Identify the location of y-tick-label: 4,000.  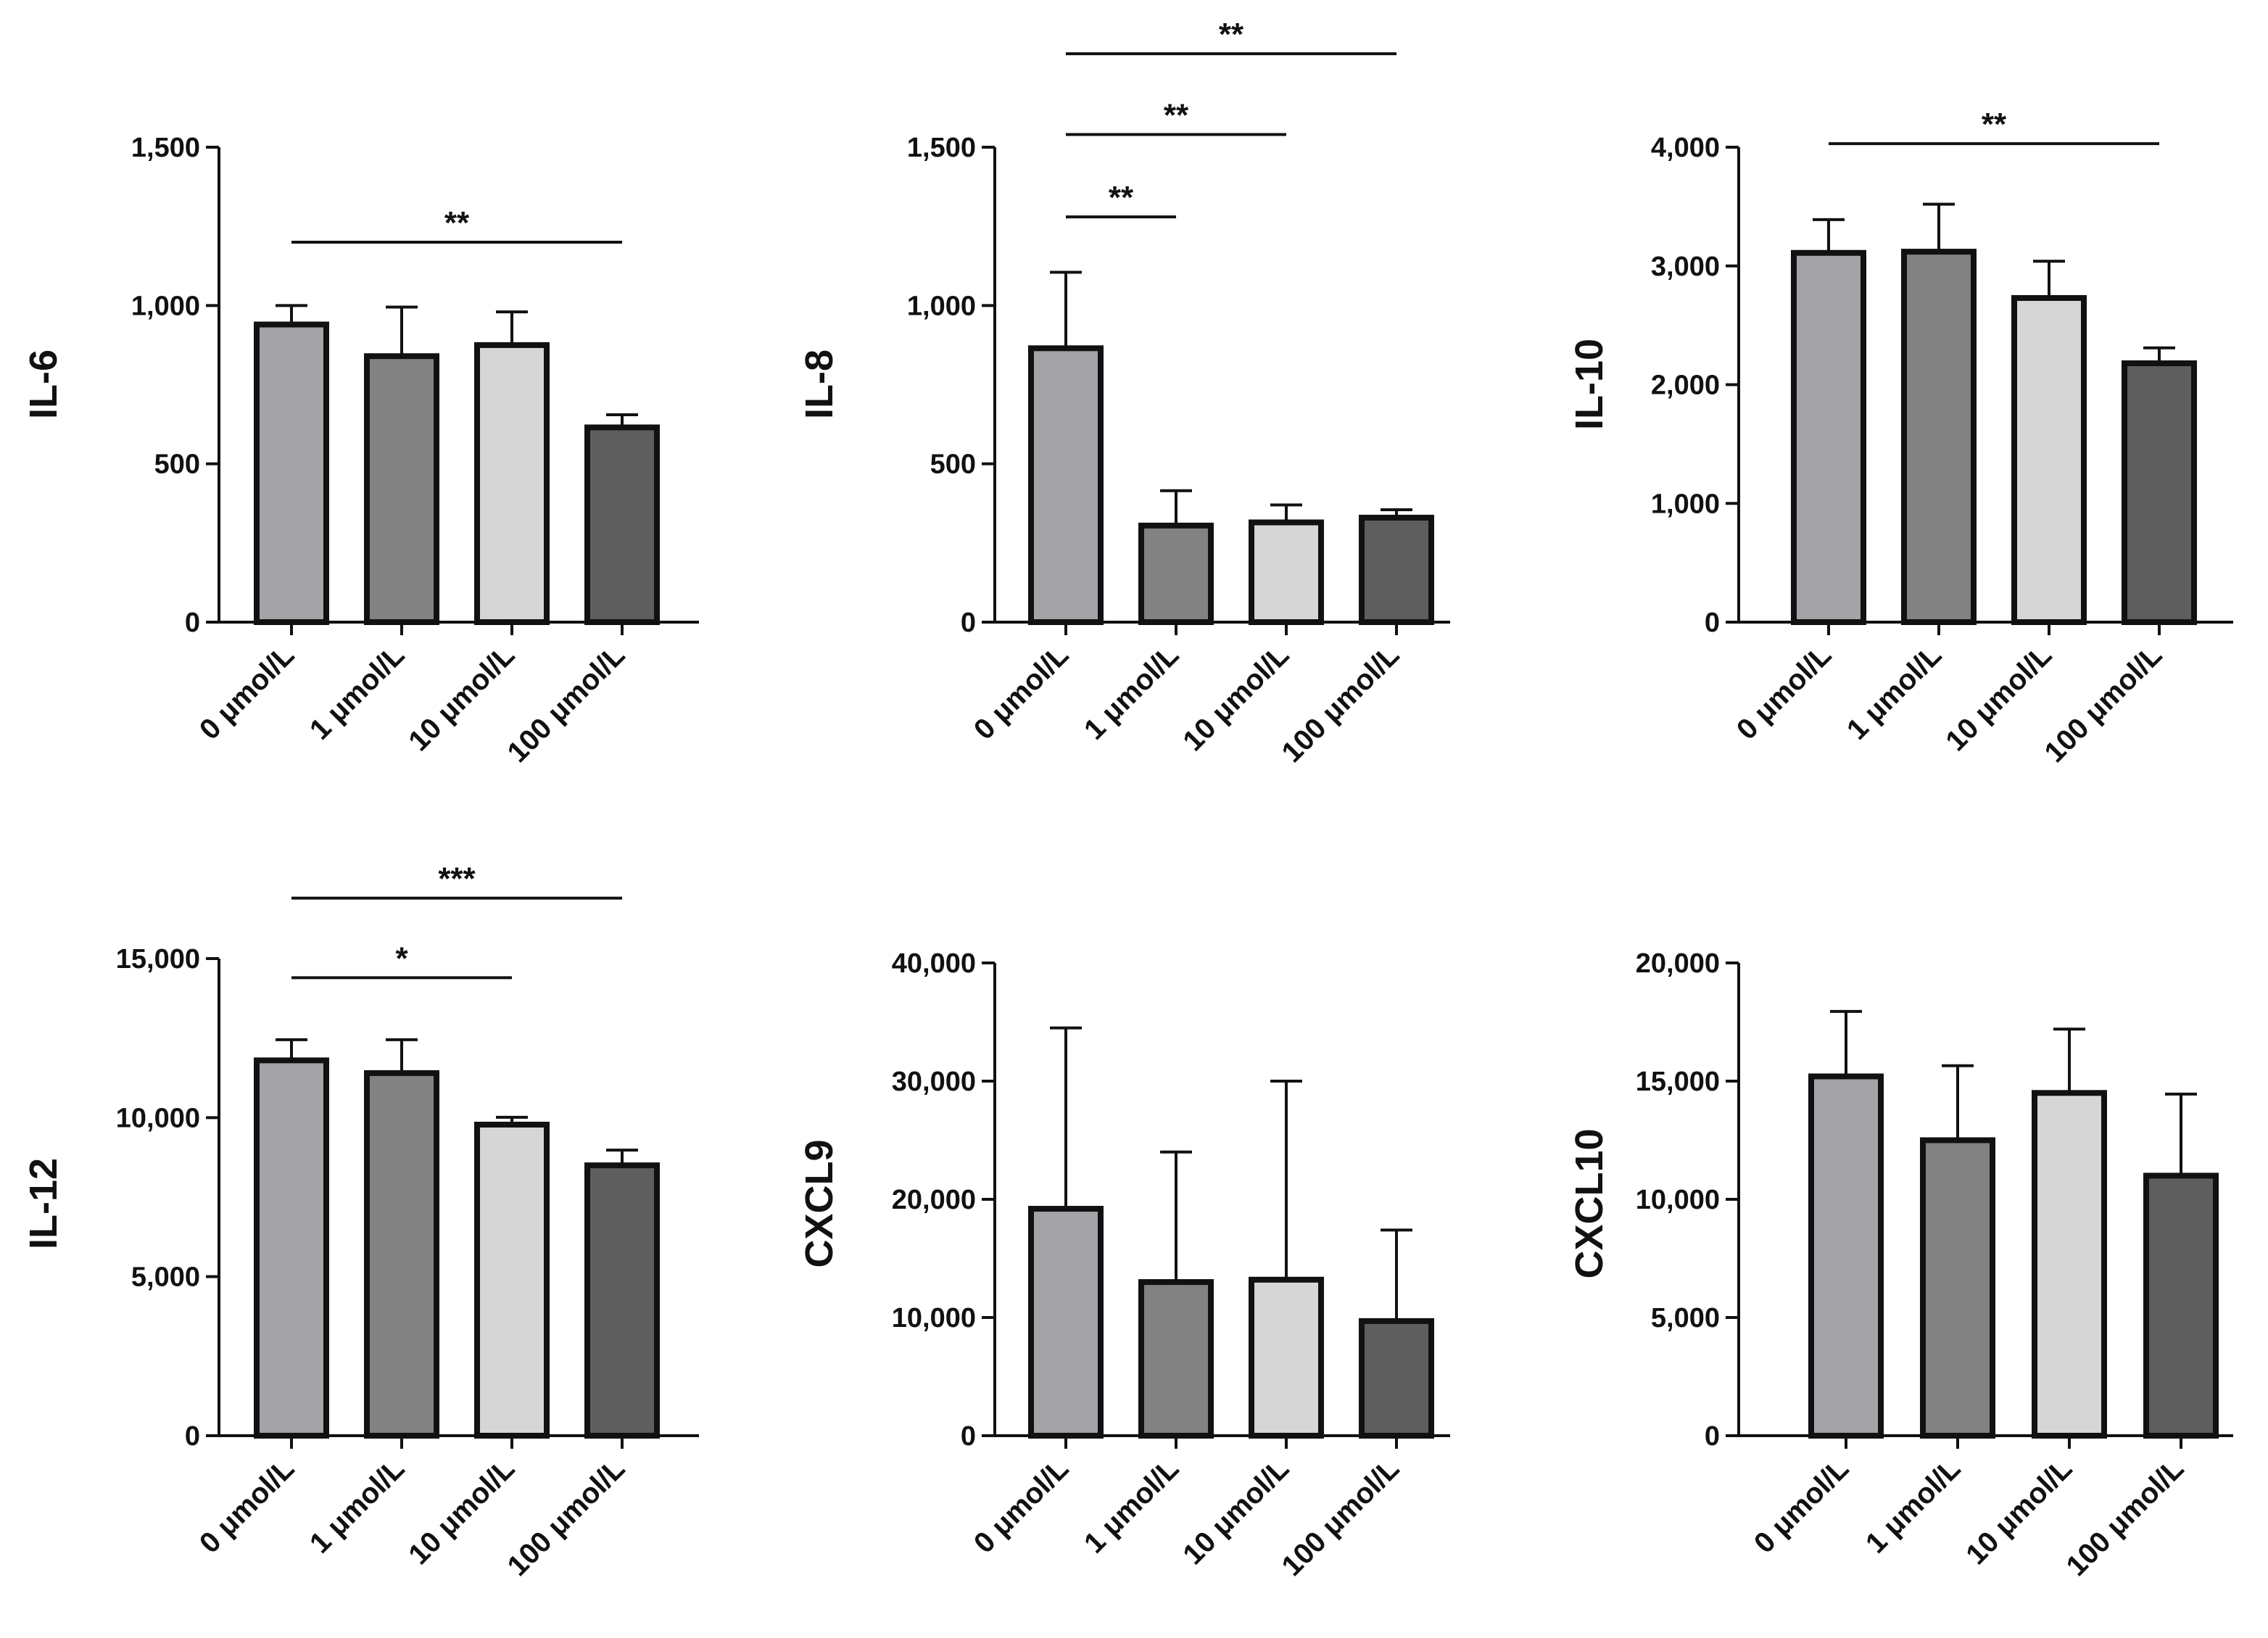
(1685, 148).